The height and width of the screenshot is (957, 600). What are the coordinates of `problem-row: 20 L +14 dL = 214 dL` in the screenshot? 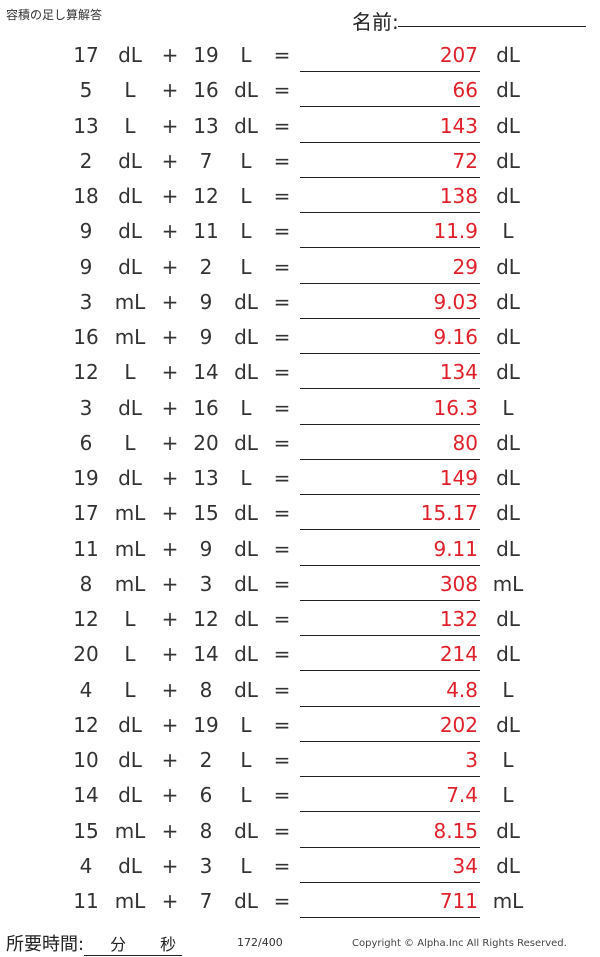 It's located at (300, 654).